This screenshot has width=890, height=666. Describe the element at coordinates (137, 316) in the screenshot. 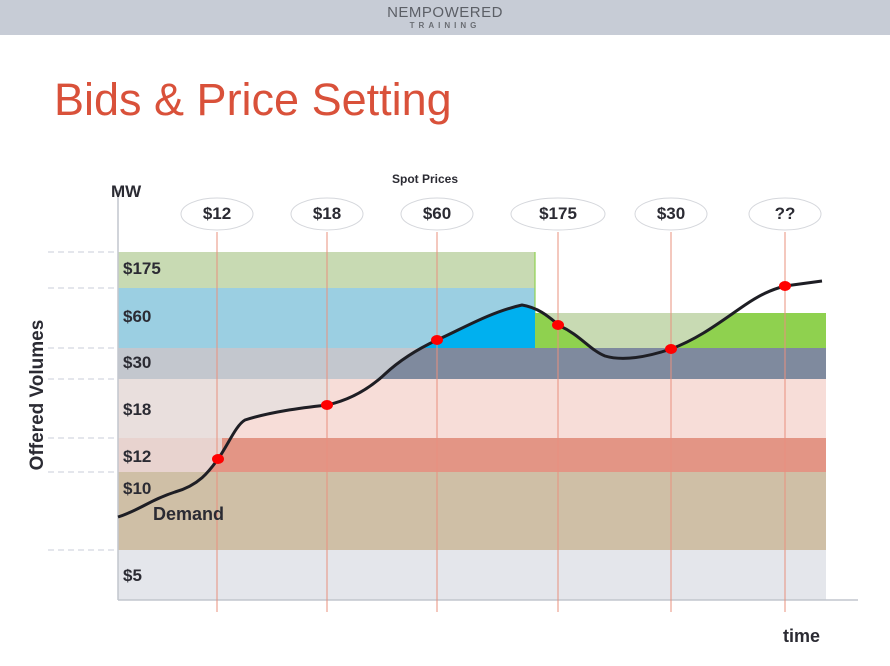

I see `band-label-60: $60` at that location.